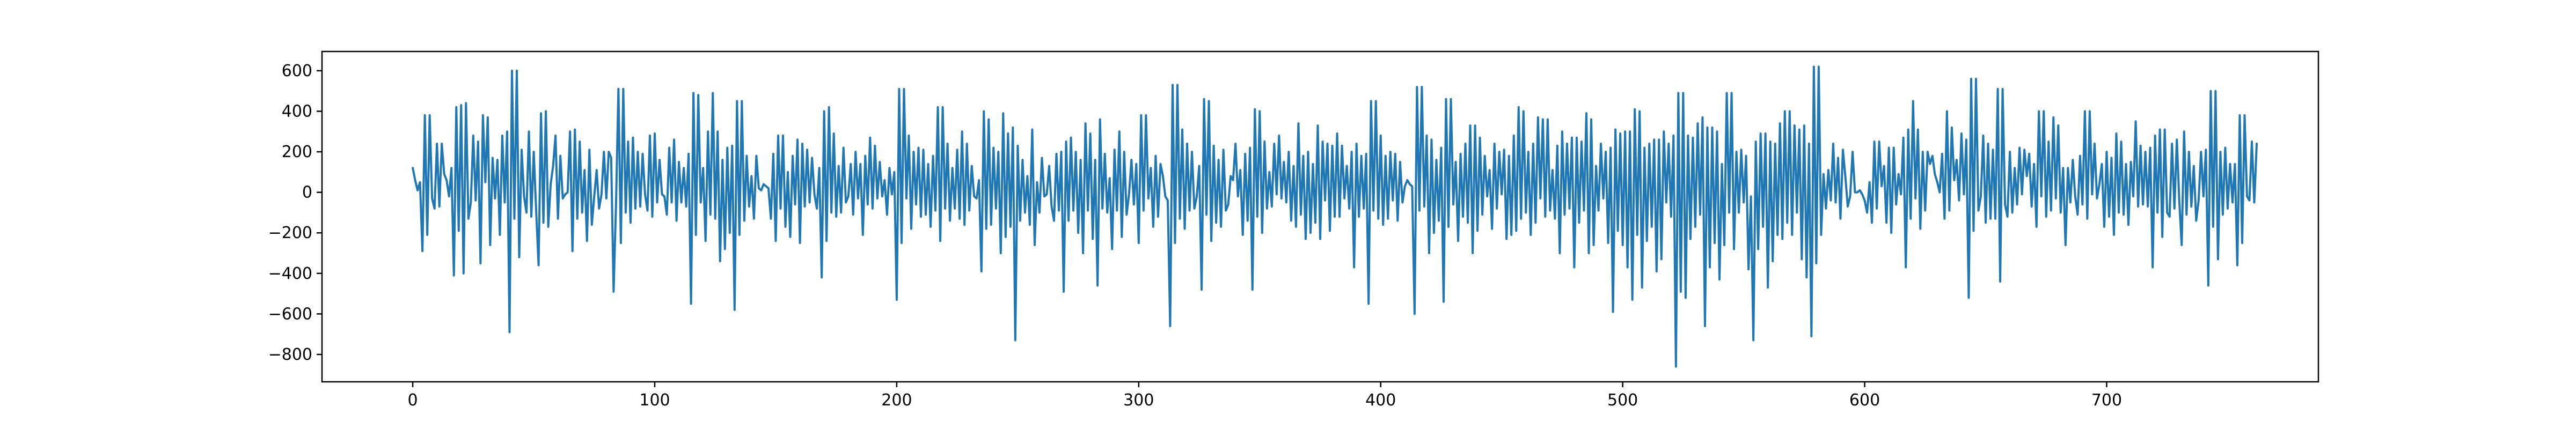 Image resolution: width=2576 pixels, height=429 pixels. Describe the element at coordinates (307, 192) in the screenshot. I see `y-tick-label: 0` at that location.